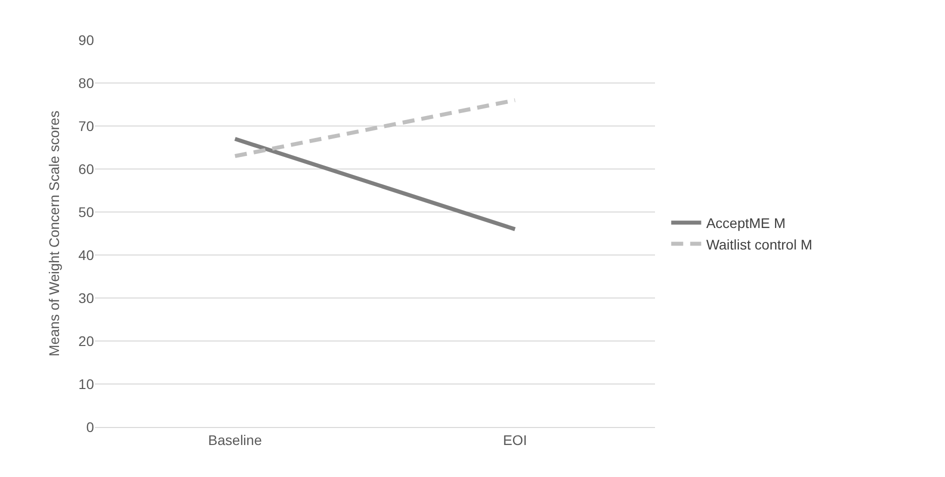 The image size is (945, 477). What do you see at coordinates (515, 440) in the screenshot?
I see `x-tick-label: EOI` at bounding box center [515, 440].